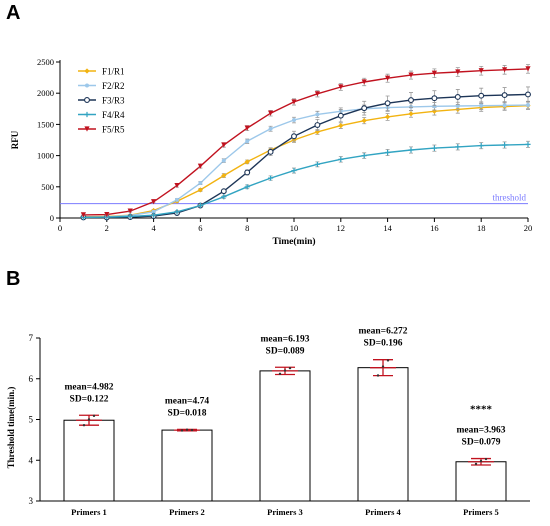 This screenshot has height=526, width=550. Describe the element at coordinates (510, 198) in the screenshot. I see `threshold-label: threshold` at that location.